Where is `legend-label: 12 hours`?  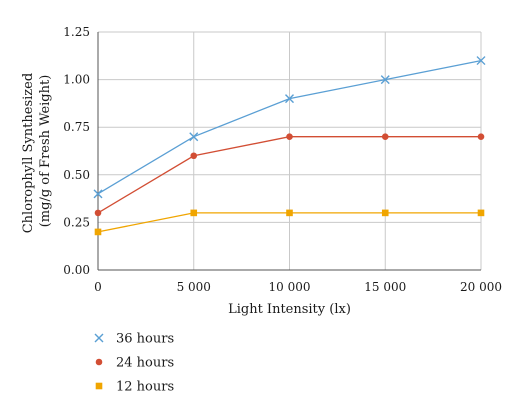
legend-label: 12 hours is located at coordinates (145, 387).